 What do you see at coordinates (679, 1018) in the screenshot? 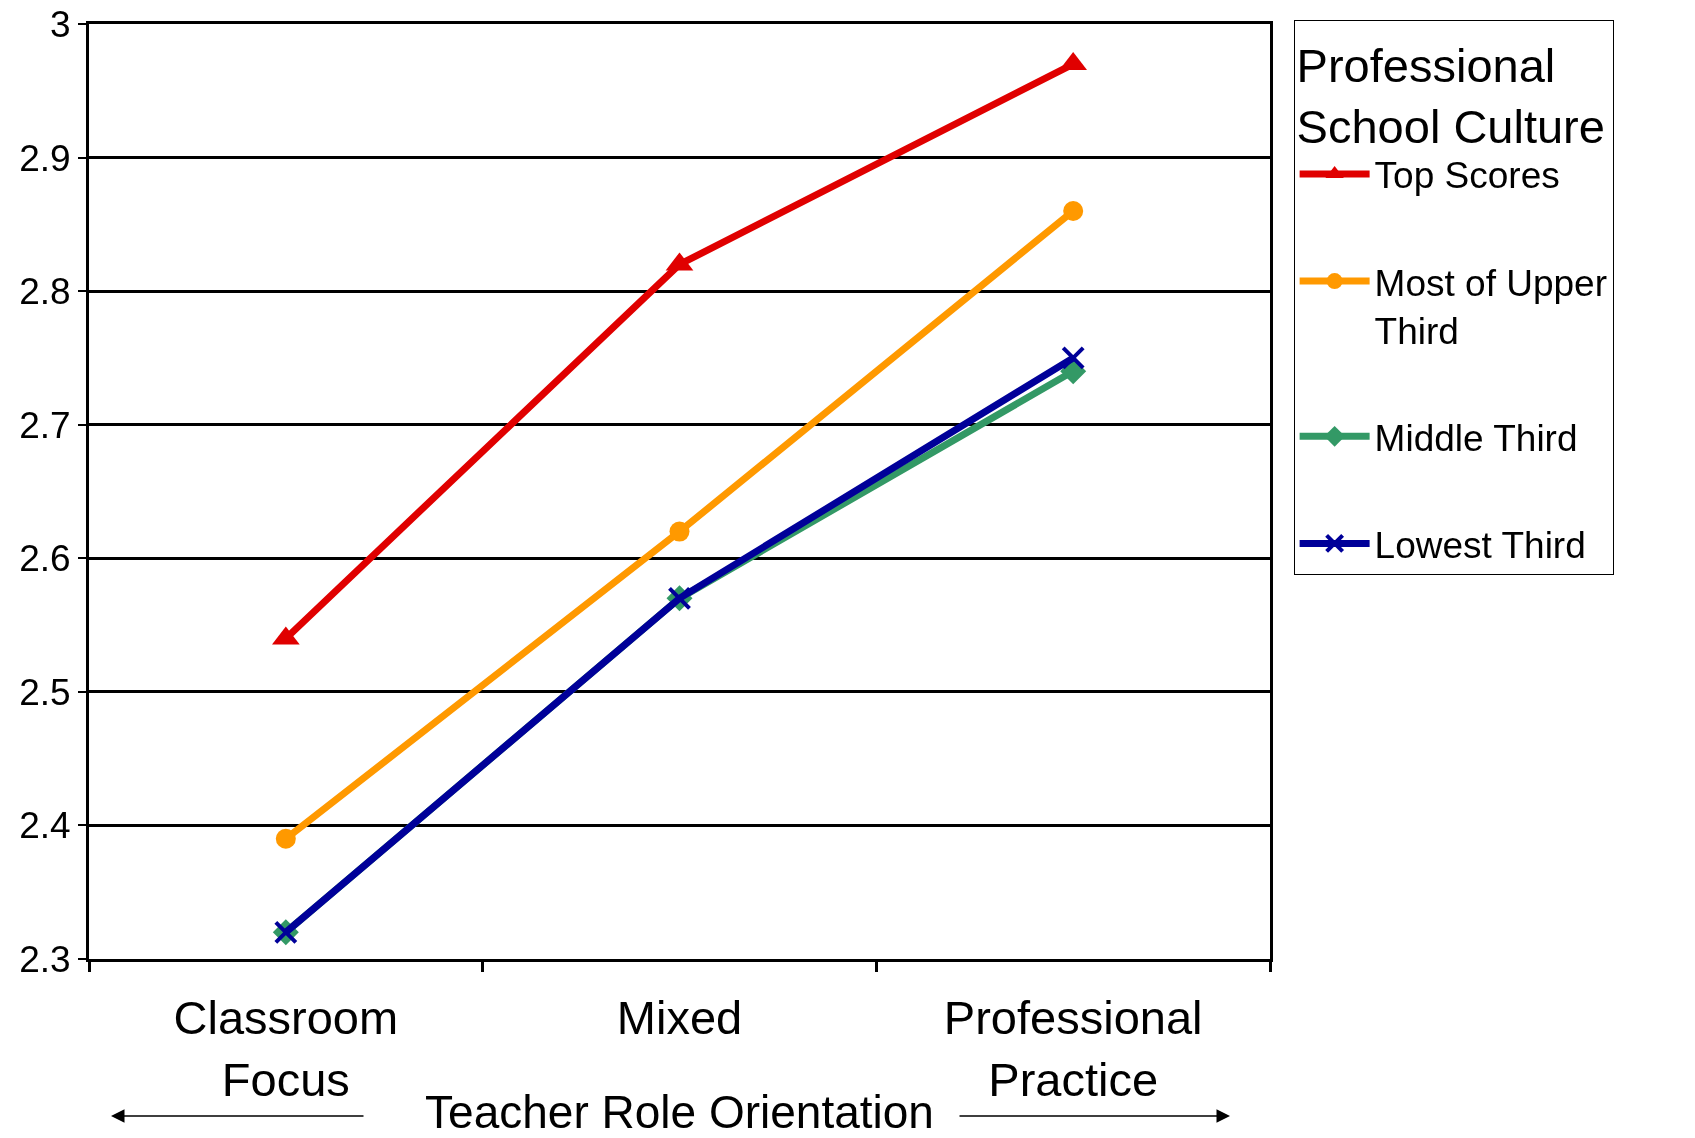
I see `x-tick-label: Mixed` at bounding box center [679, 1018].